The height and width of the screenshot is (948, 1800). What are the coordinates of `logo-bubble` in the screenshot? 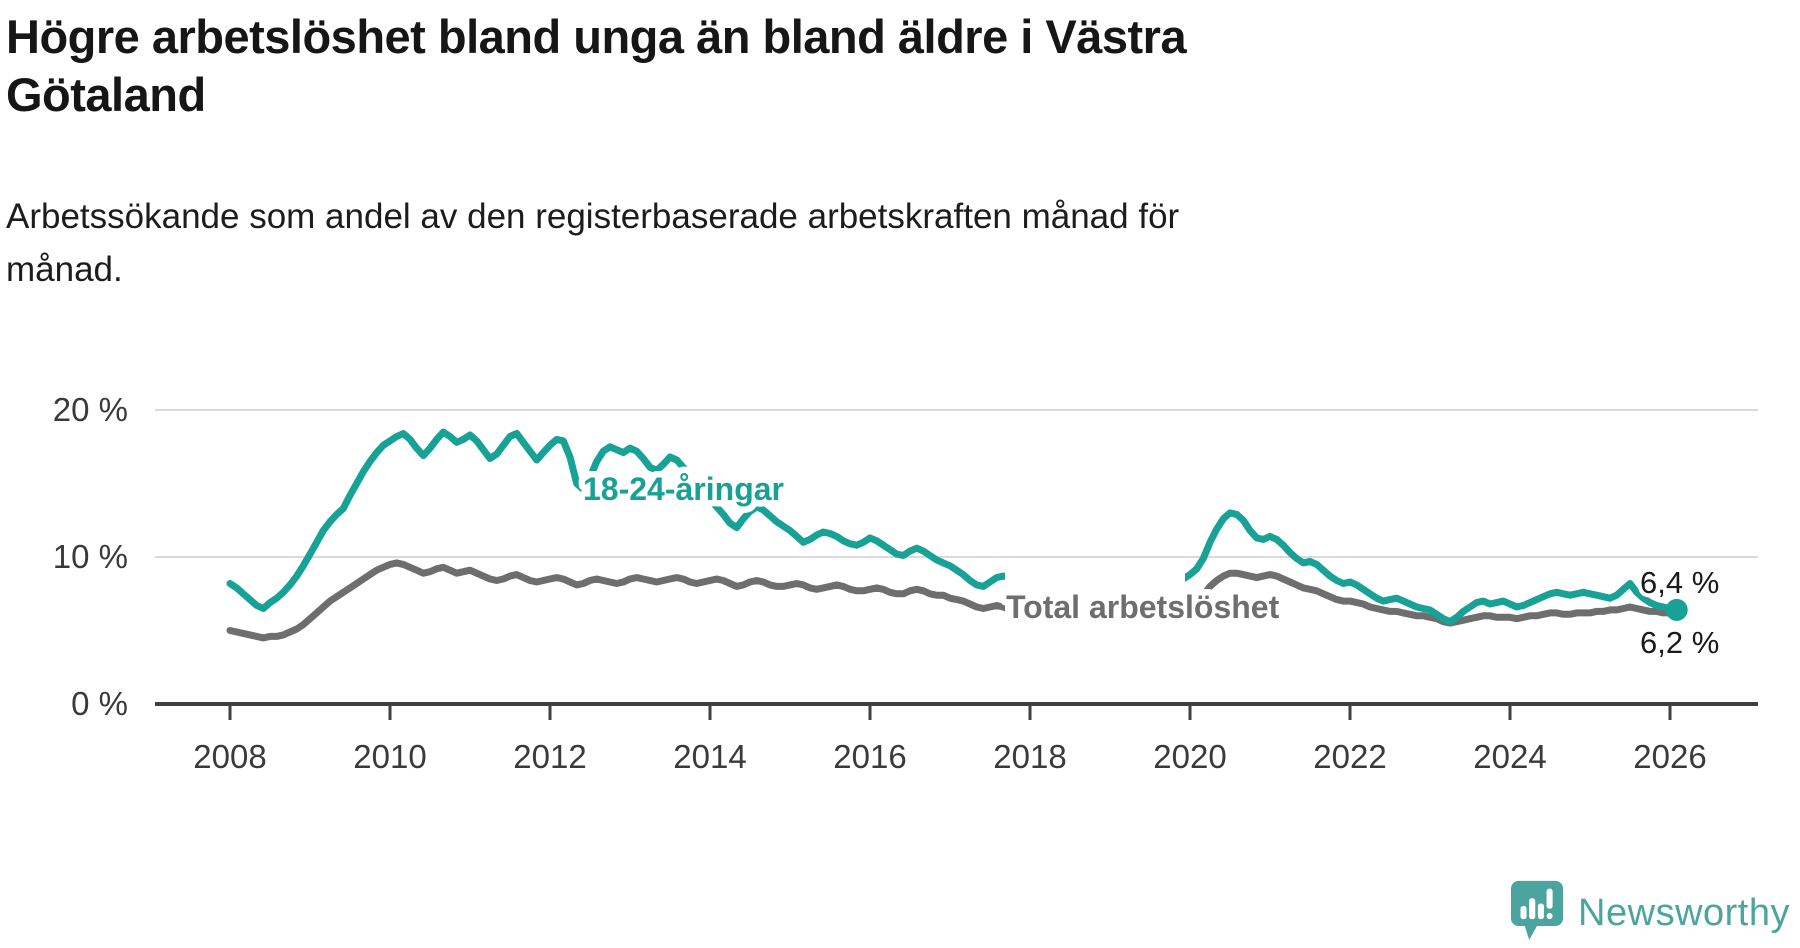 It's located at (1537, 910).